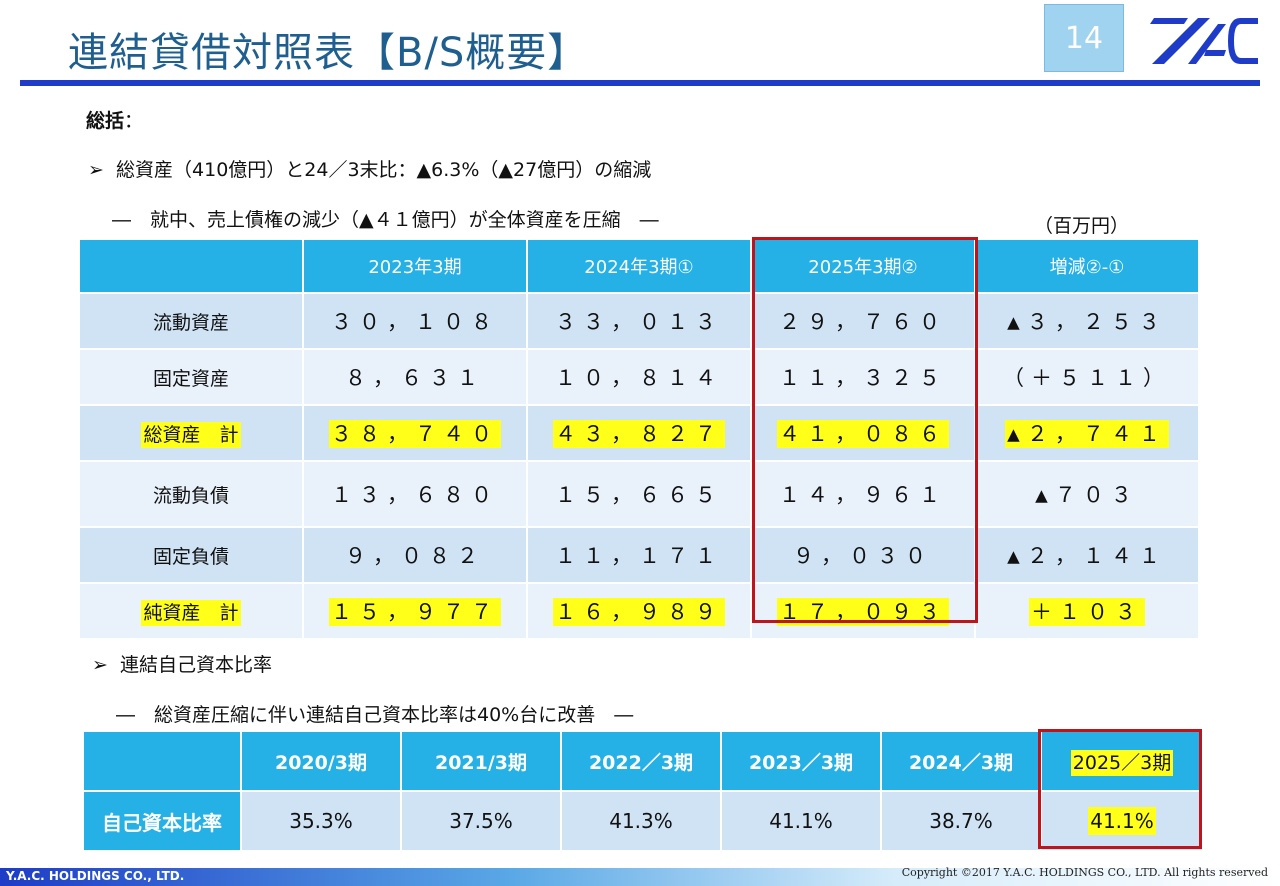 The width and height of the screenshot is (1280, 886). What do you see at coordinates (863, 434) in the screenshot?
I see `cell: ４１，０８６` at bounding box center [863, 434].